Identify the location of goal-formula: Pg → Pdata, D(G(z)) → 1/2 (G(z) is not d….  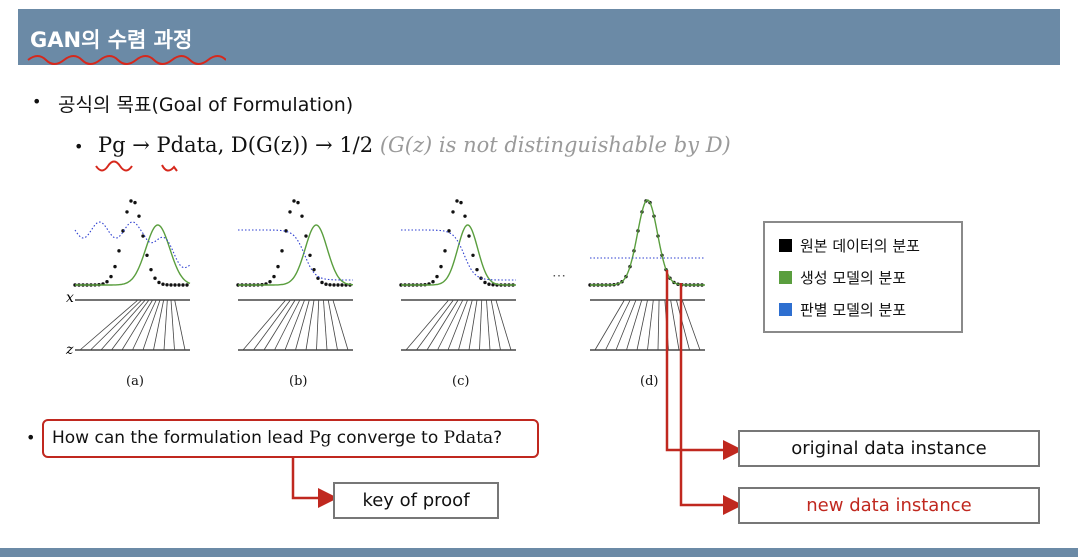
(414, 145).